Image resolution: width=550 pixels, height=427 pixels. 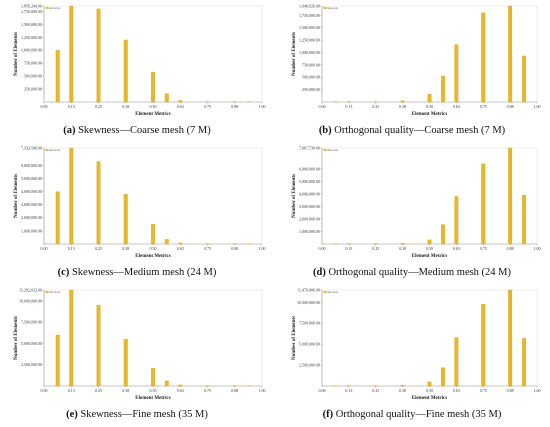 I want to click on caption-text: Orthogonal quality—Fine mesh (35 M), so click(x=417, y=414).